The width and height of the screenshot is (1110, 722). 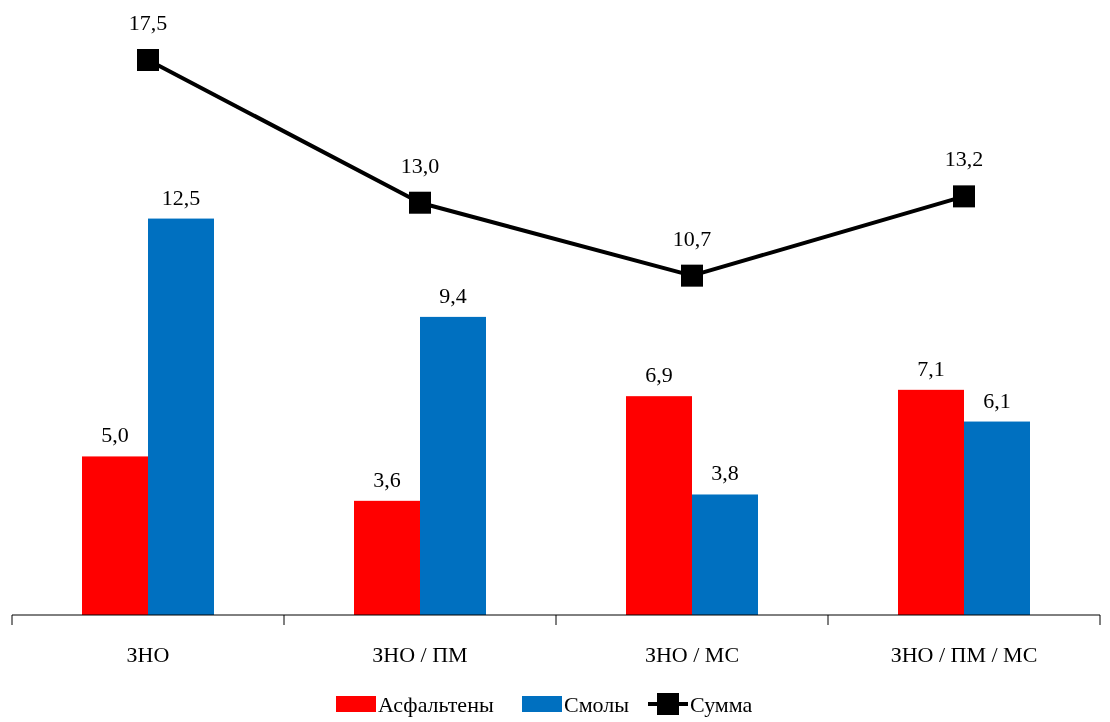 What do you see at coordinates (420, 654) in the screenshot?
I see `x-tick-label: ЗНО / ПМ` at bounding box center [420, 654].